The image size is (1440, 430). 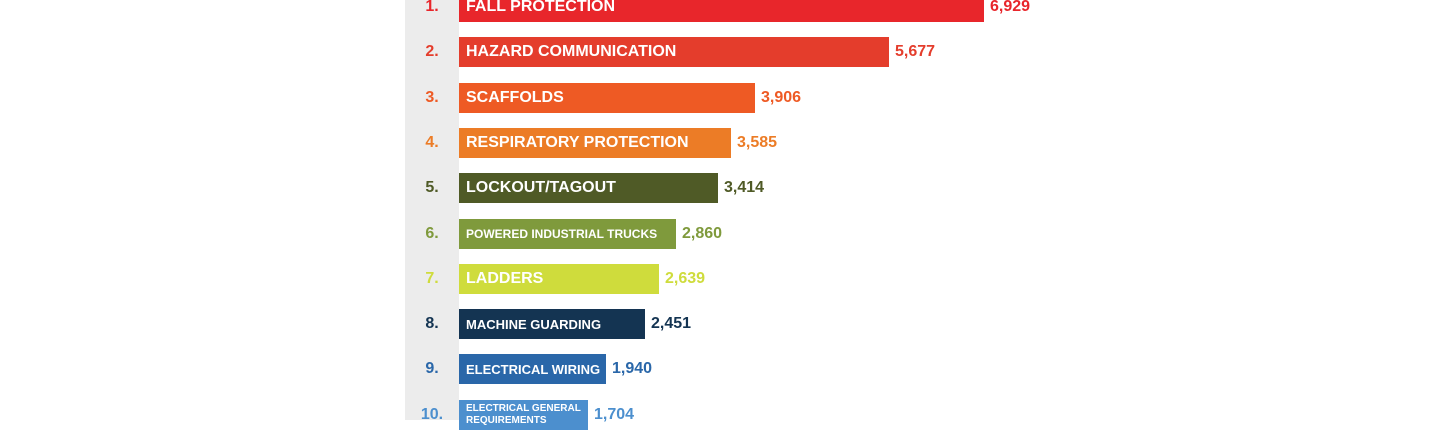 I want to click on rank-8: 8., so click(x=432, y=323).